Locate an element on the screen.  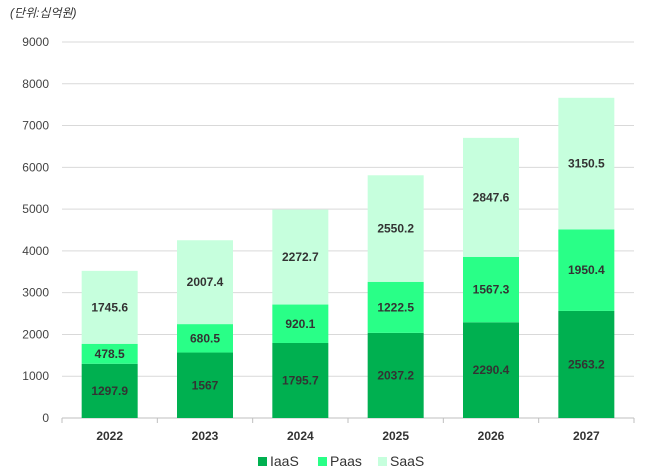
x-tick-label: 2022 is located at coordinates (109, 436).